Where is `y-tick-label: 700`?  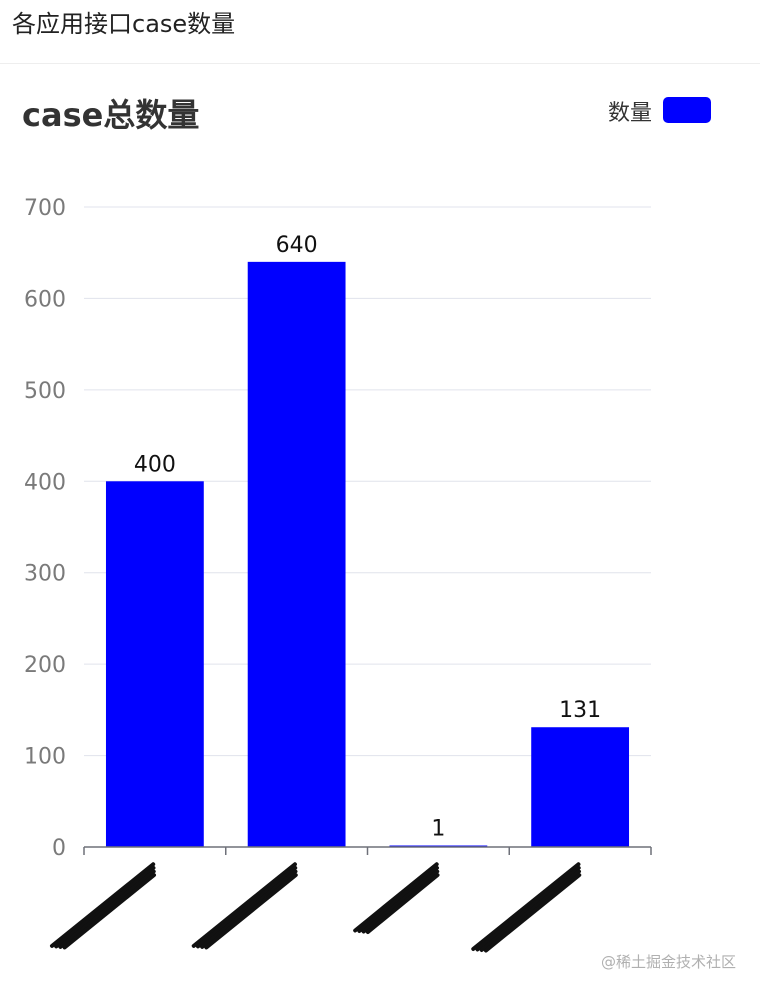
y-tick-label: 700 is located at coordinates (45, 208).